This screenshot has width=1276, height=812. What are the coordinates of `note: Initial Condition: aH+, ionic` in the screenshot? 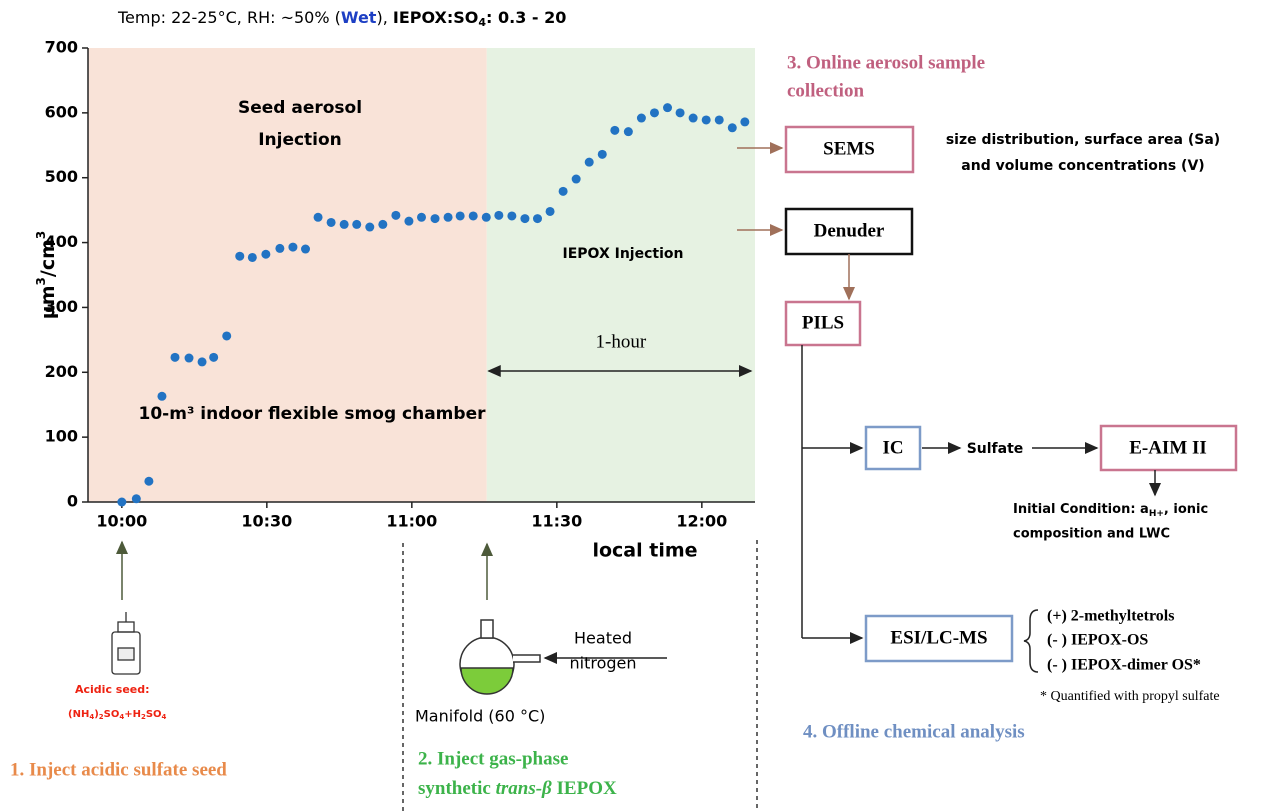 It's located at (1110, 510).